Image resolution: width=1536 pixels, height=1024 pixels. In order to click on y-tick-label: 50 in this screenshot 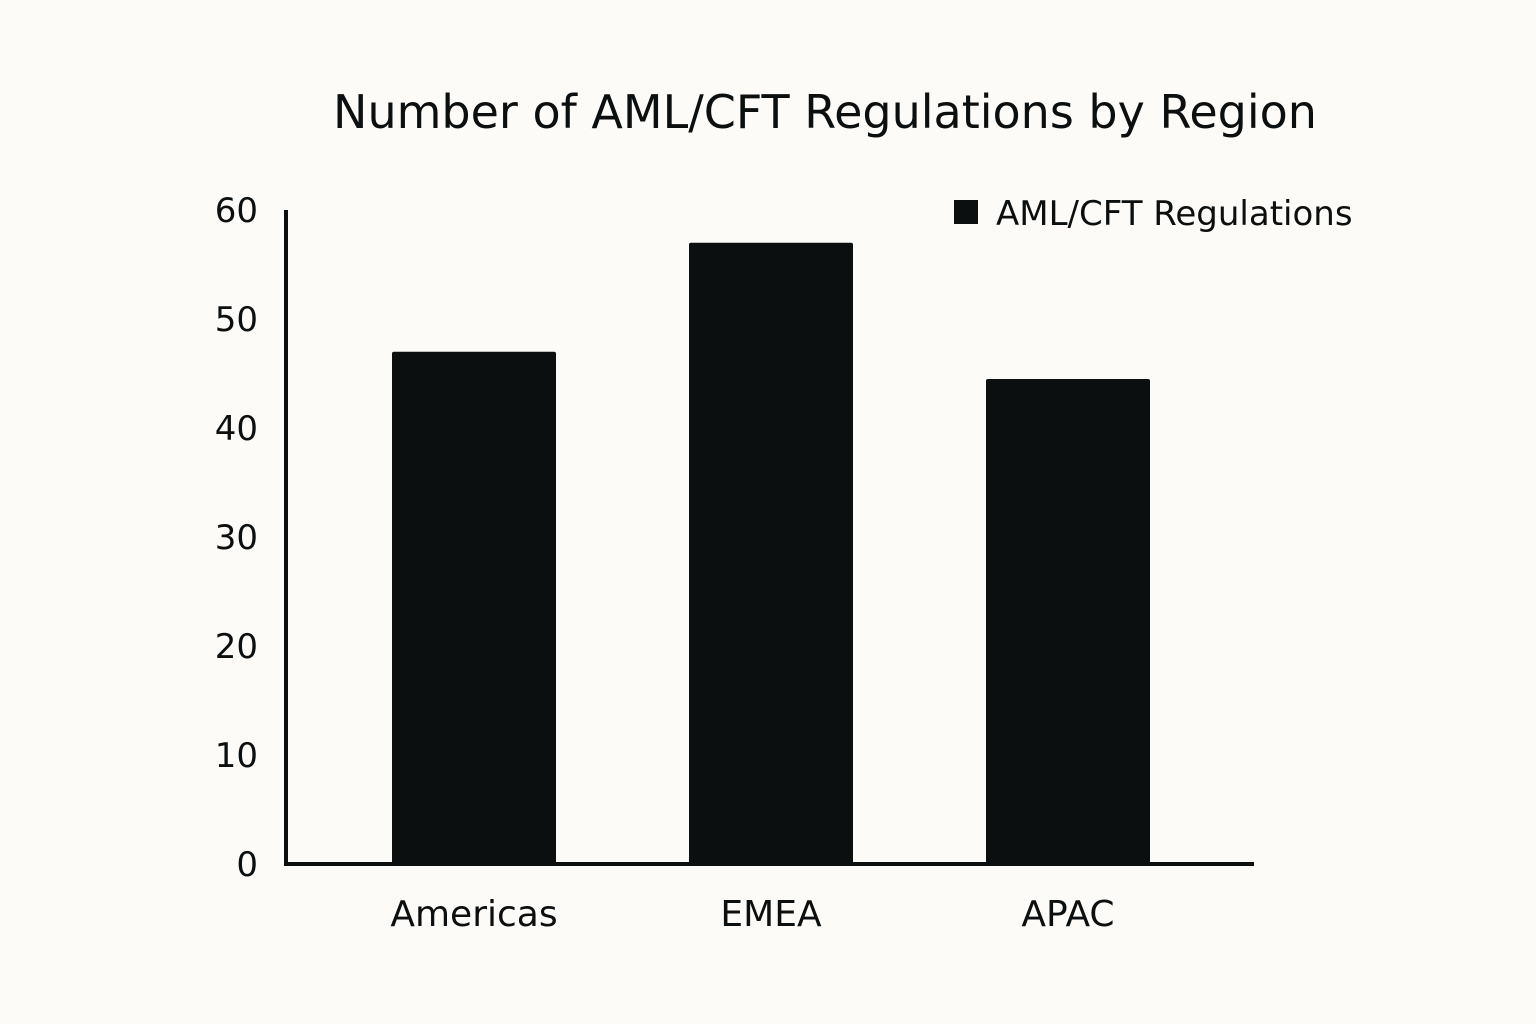, I will do `click(236, 320)`.